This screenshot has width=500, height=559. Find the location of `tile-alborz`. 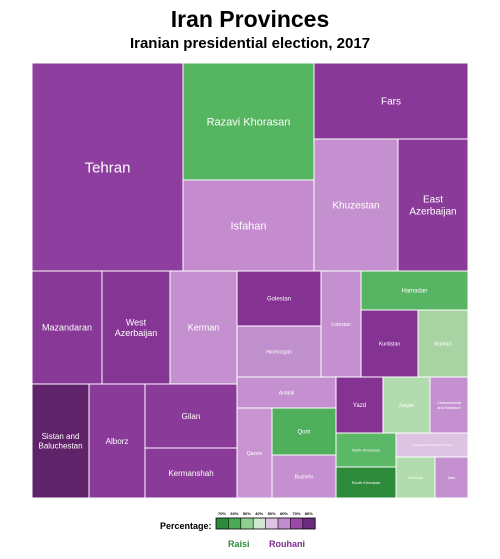

tile-alborz is located at coordinates (117, 441).